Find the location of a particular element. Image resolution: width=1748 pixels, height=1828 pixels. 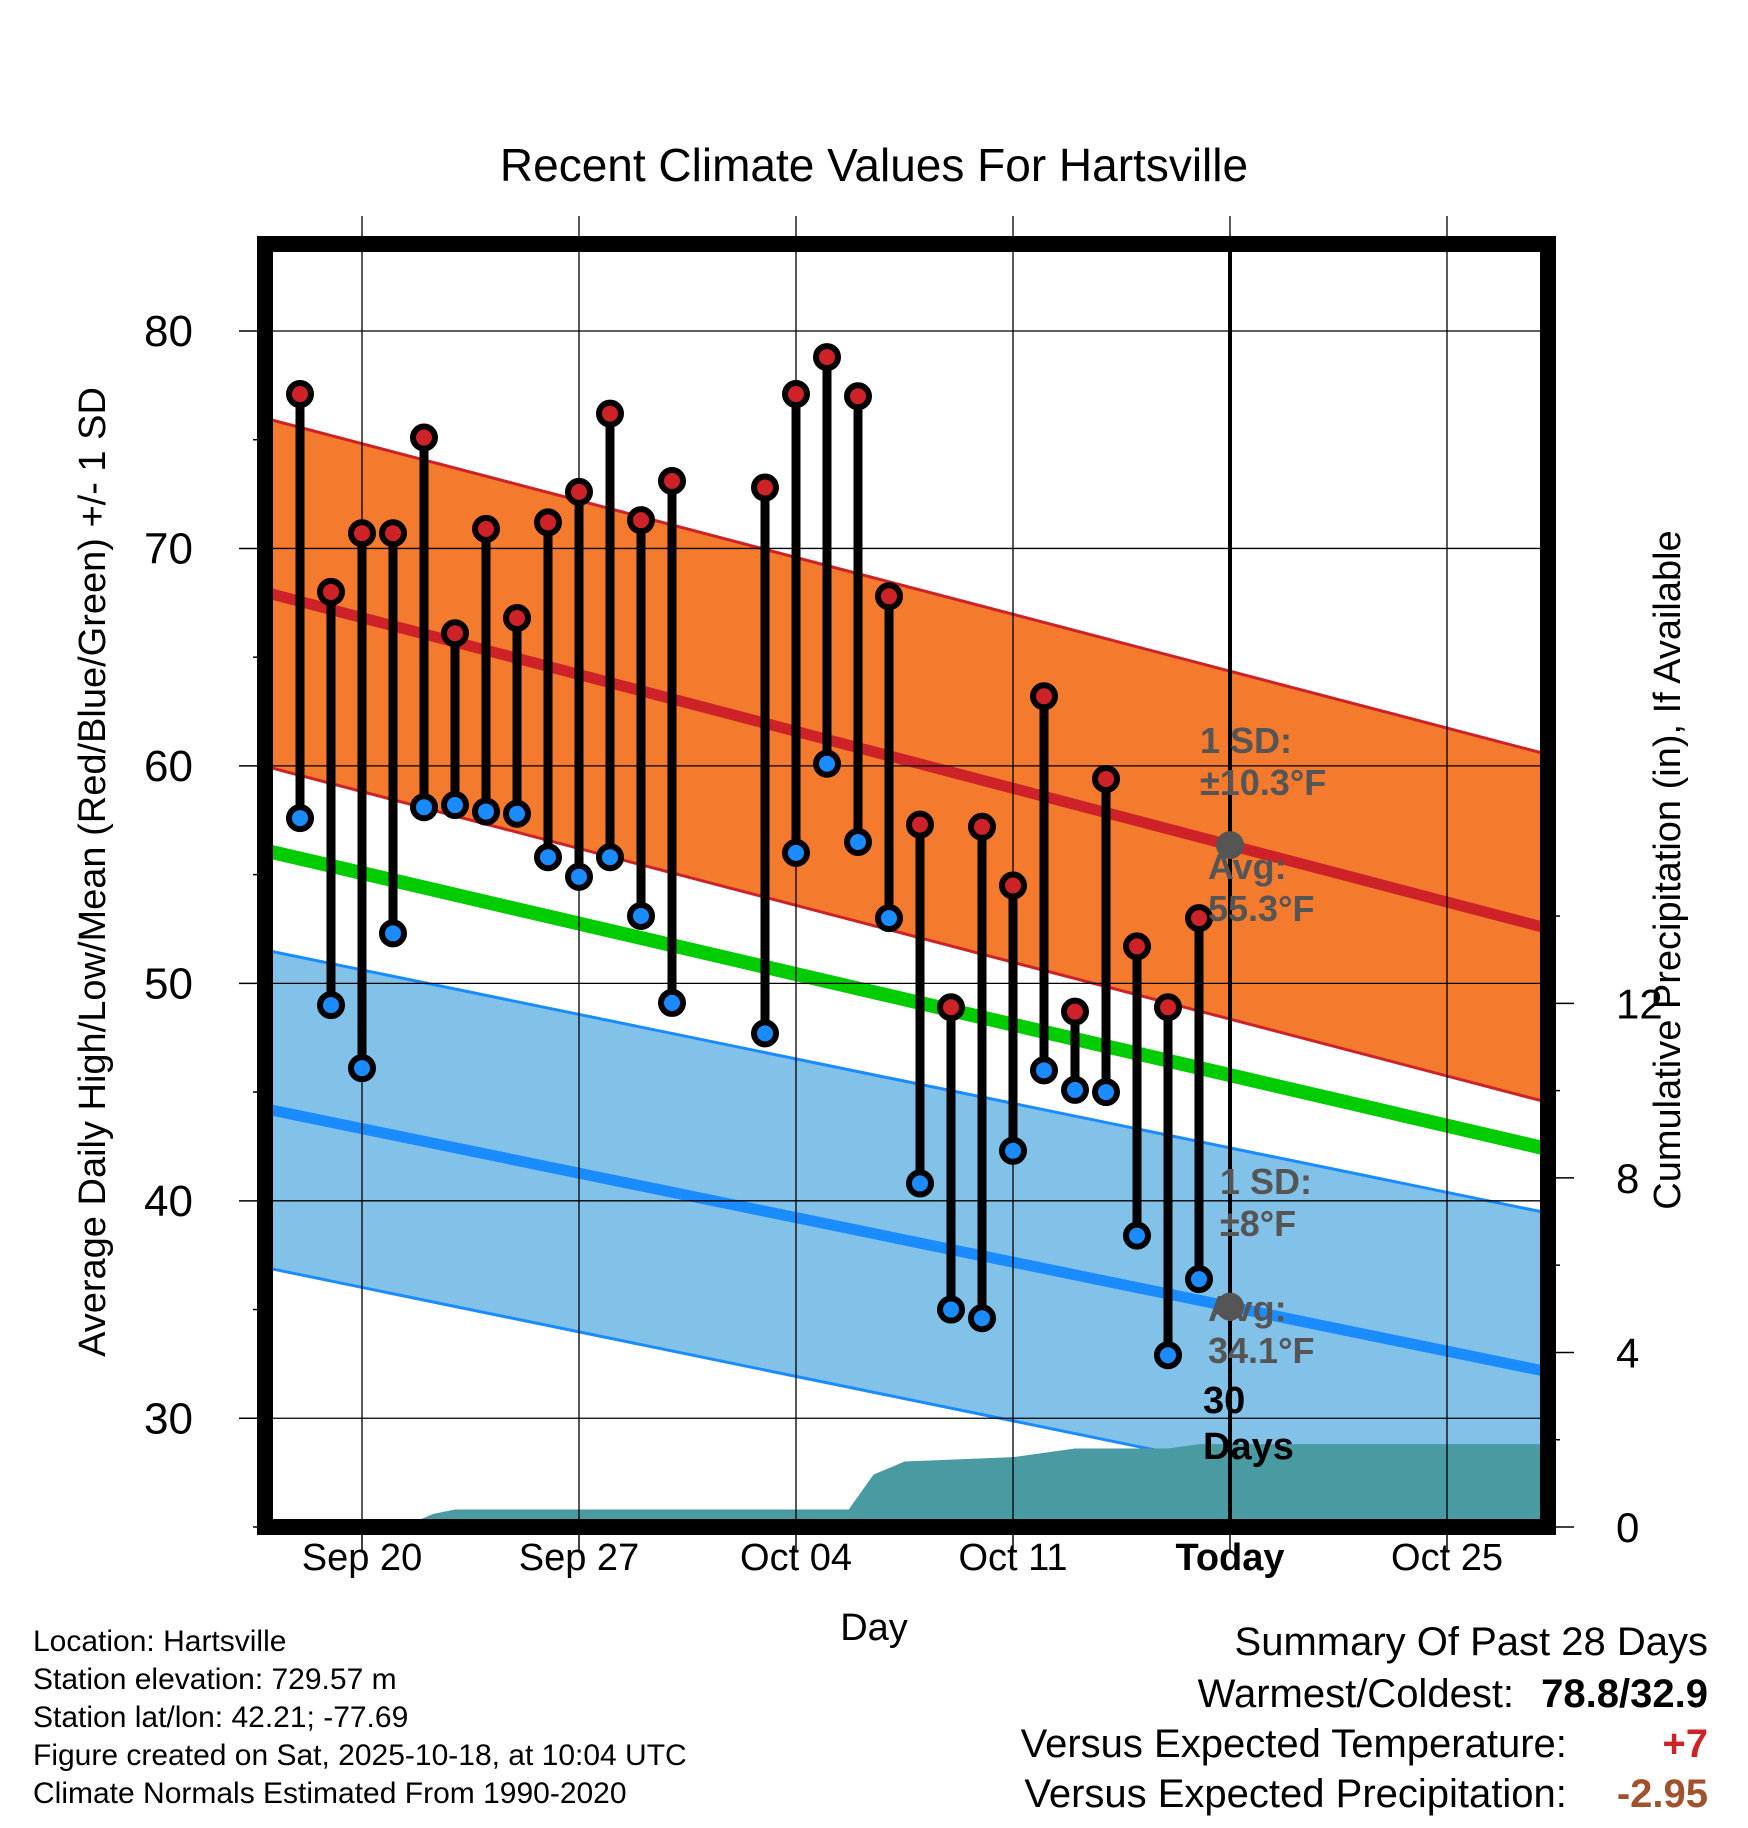

today-high-avg-dot is located at coordinates (1230, 845).